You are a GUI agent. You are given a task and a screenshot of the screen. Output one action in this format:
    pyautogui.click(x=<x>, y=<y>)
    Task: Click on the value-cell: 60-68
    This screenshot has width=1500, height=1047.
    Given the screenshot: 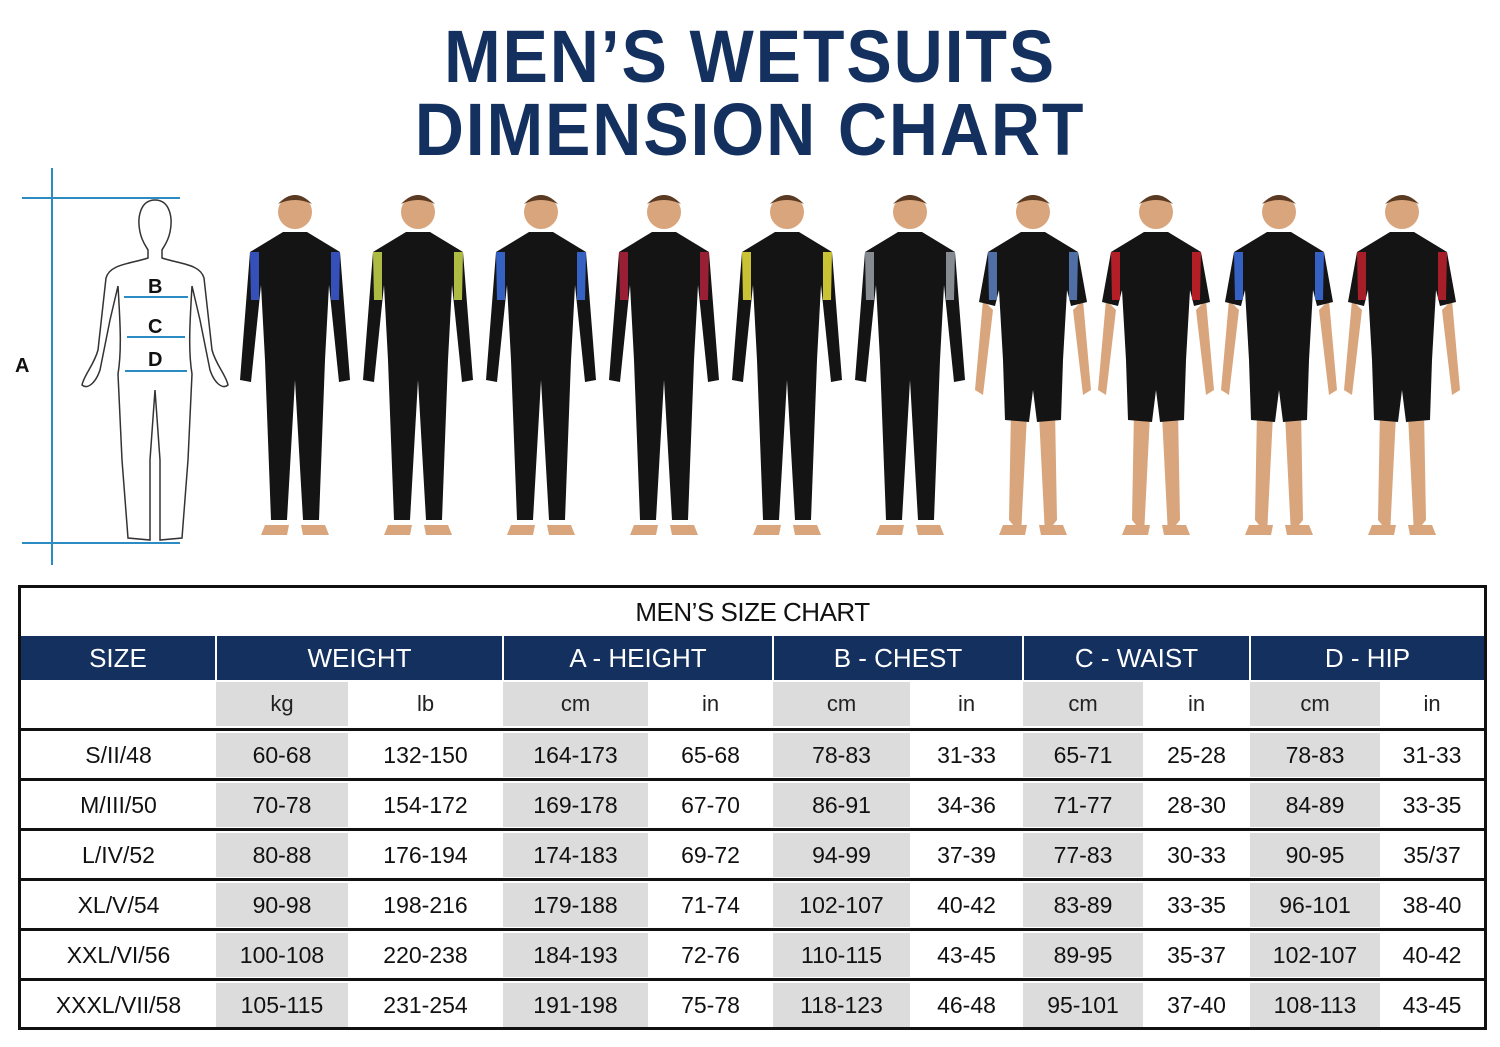 What is the action you would take?
    pyautogui.click(x=282, y=755)
    